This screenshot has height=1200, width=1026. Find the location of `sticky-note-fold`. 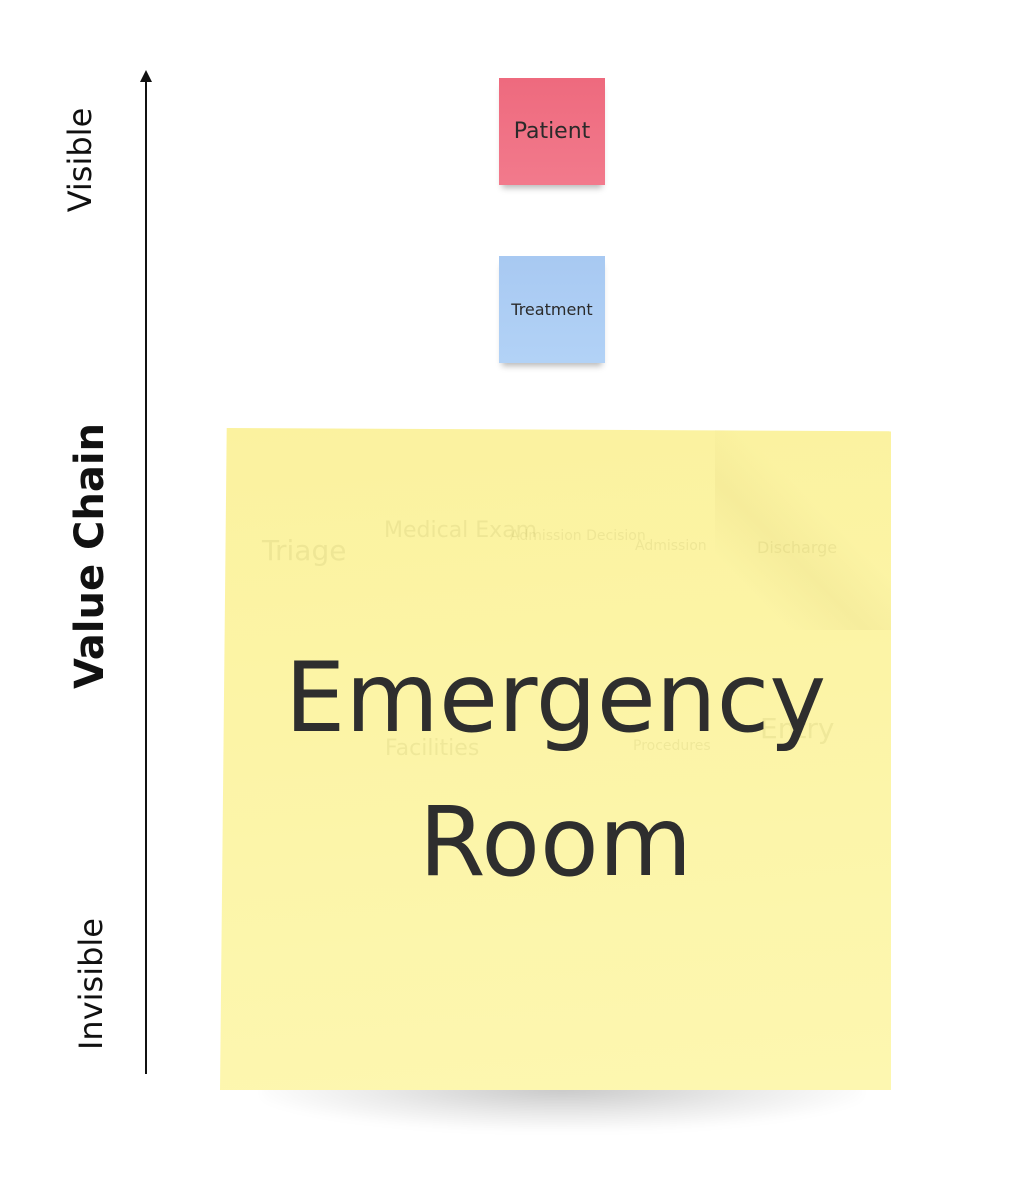

sticky-note-fold is located at coordinates (803, 530).